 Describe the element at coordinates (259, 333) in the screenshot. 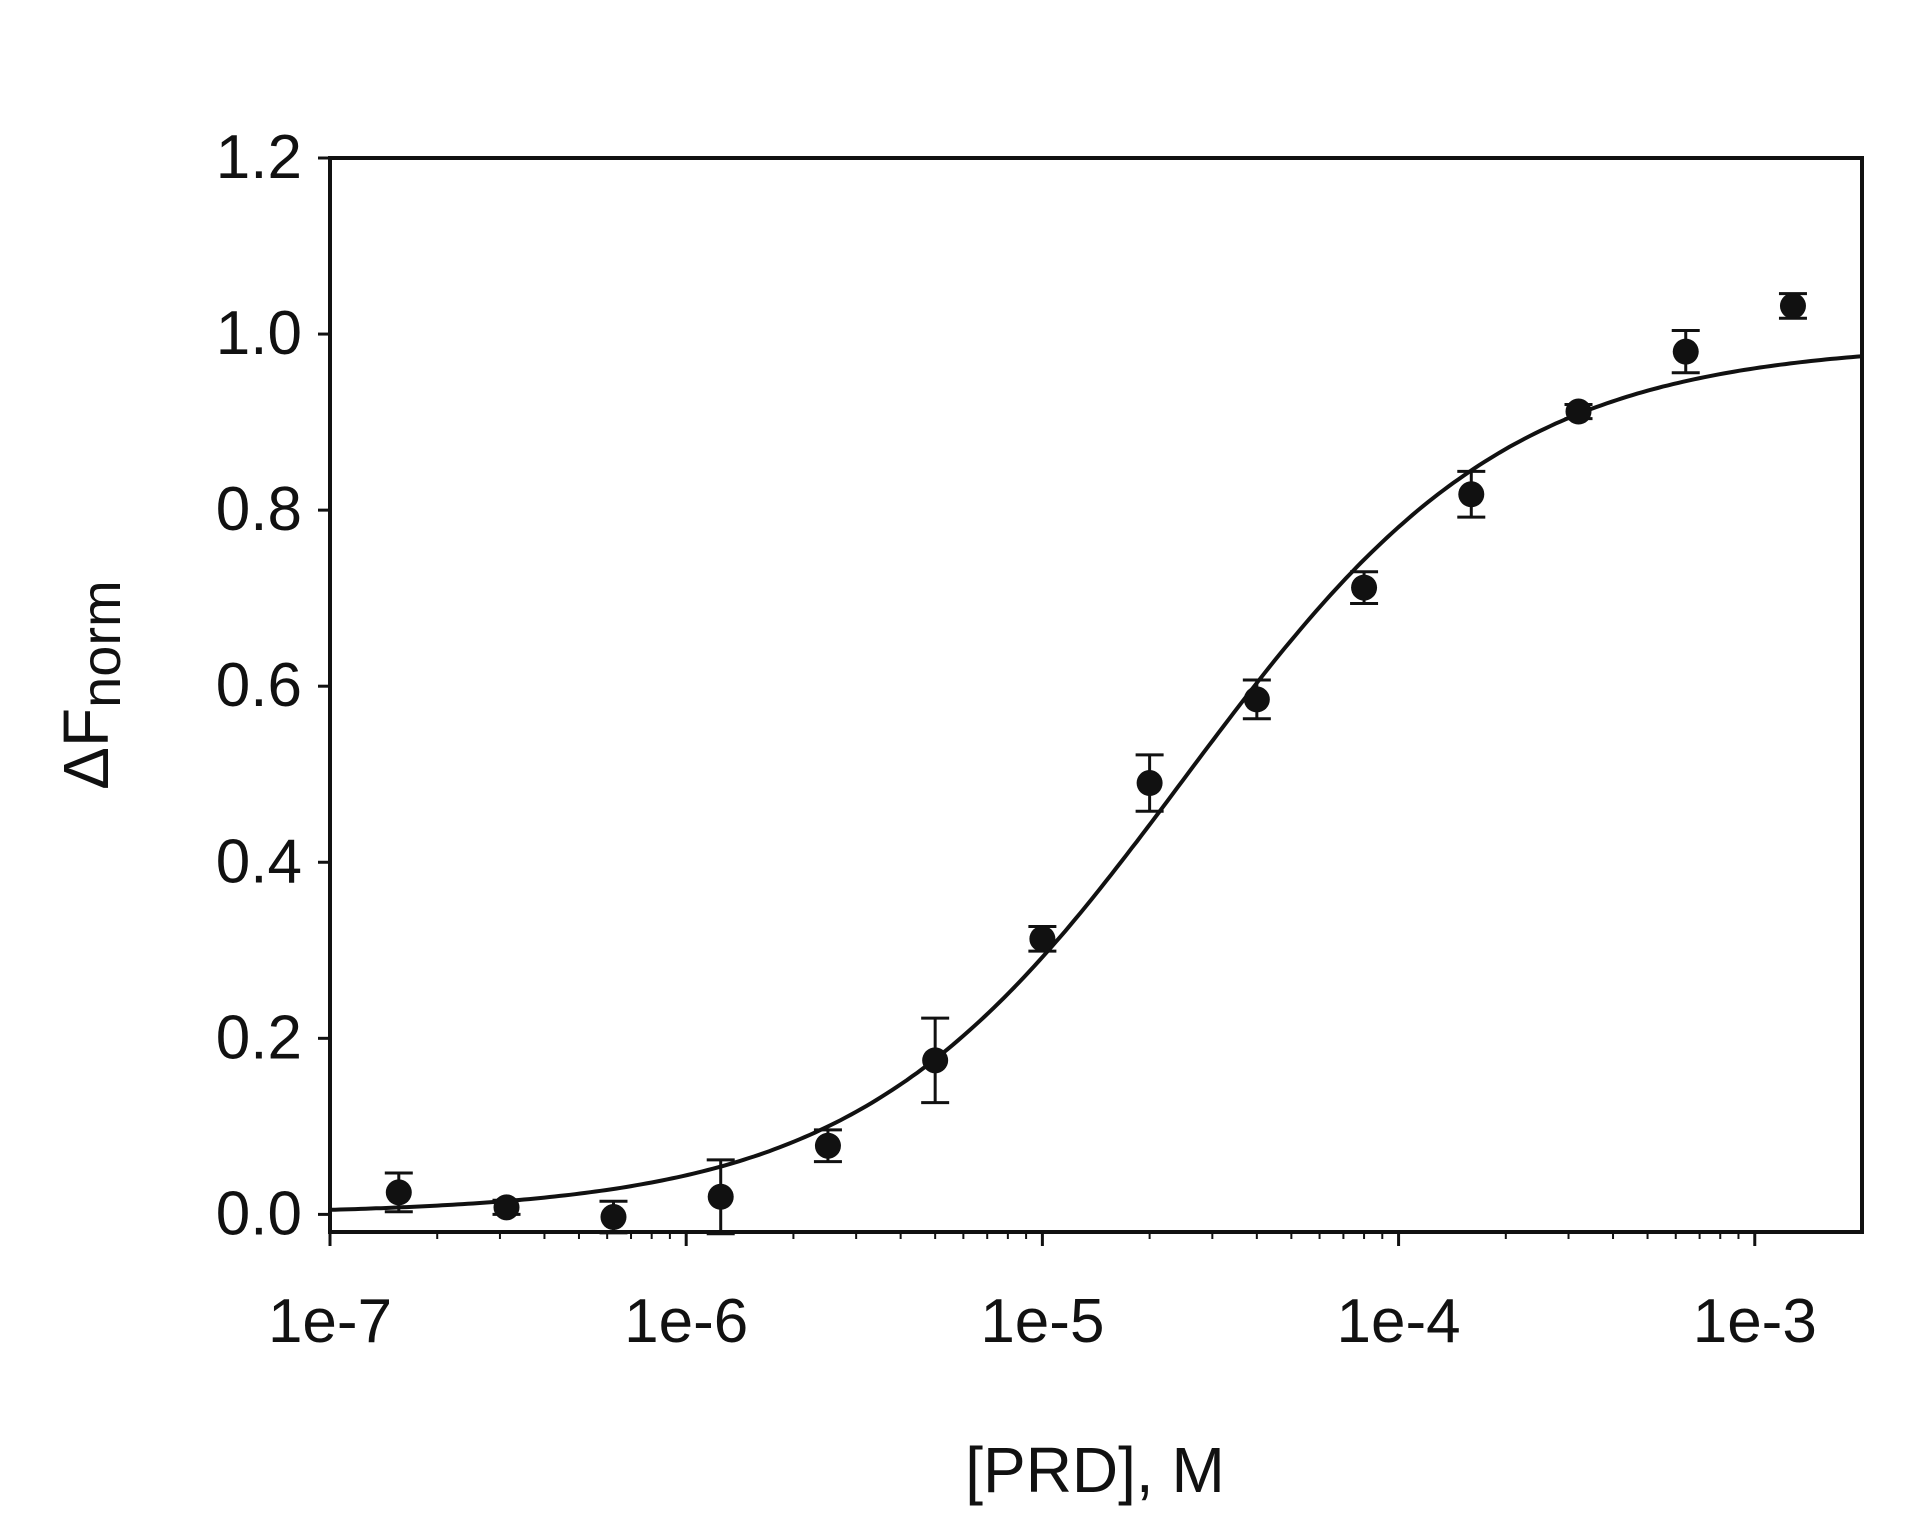

I see `y-tick-label: 1.0` at that location.